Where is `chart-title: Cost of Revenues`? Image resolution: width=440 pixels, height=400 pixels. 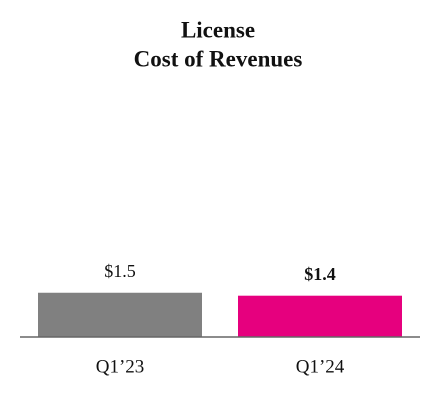
chart-title: Cost of Revenues is located at coordinates (218, 58).